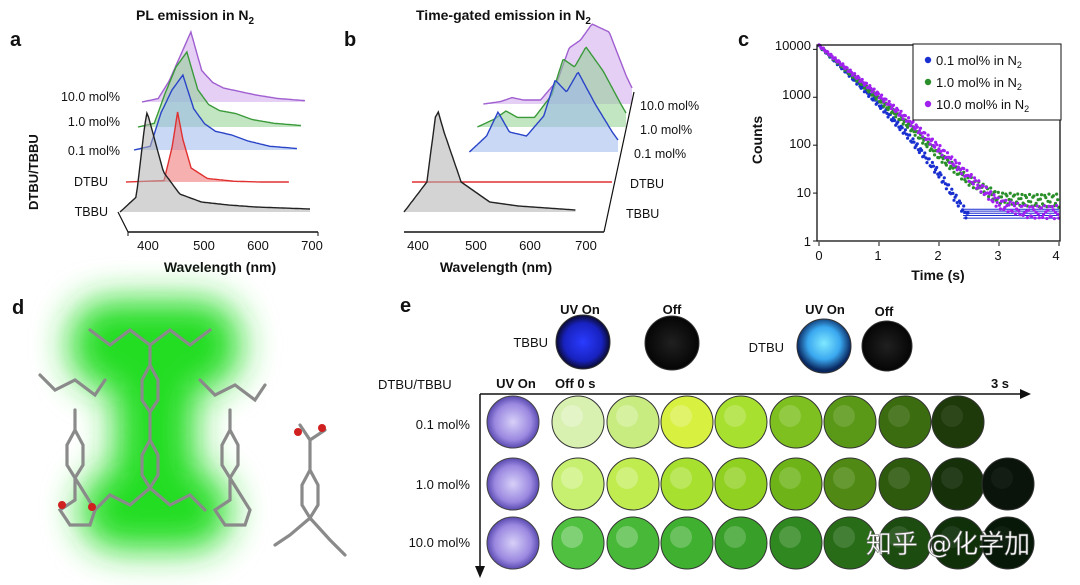  Describe the element at coordinates (987, 82) in the screenshot. I see `legend-box` at that location.